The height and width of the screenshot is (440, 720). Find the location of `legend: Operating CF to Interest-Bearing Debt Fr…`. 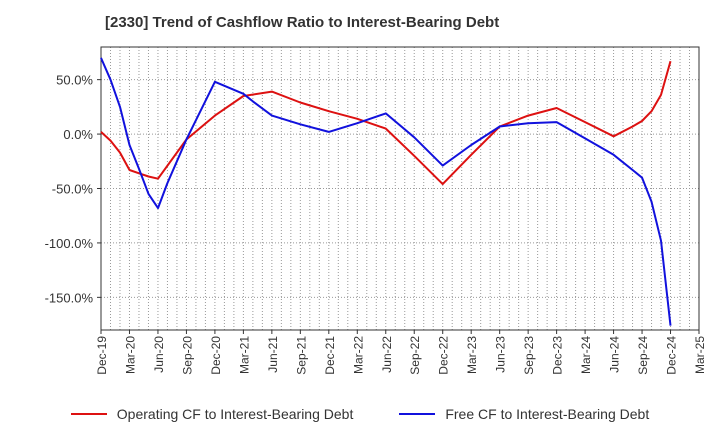

legend: Operating CF to Interest-Bearing Debt Fr… is located at coordinates (360, 414).